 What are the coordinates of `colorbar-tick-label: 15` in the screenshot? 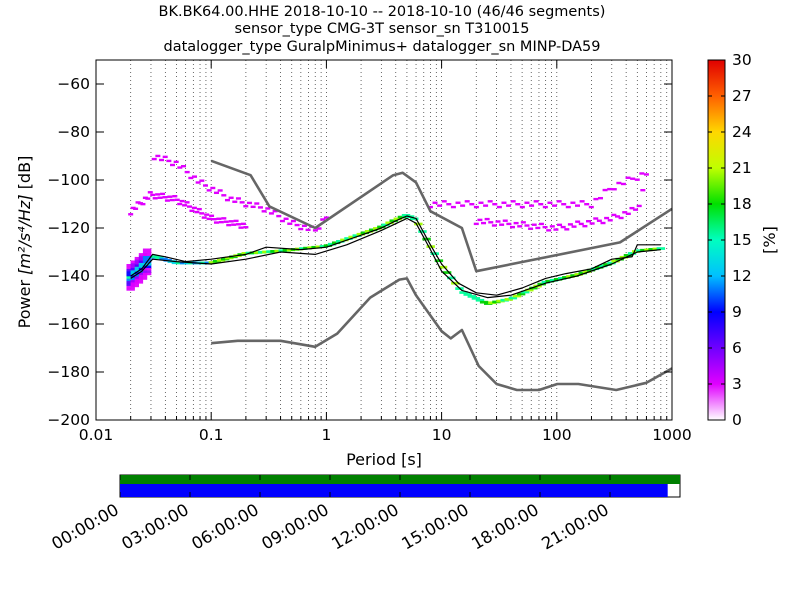 It's located at (742, 240).